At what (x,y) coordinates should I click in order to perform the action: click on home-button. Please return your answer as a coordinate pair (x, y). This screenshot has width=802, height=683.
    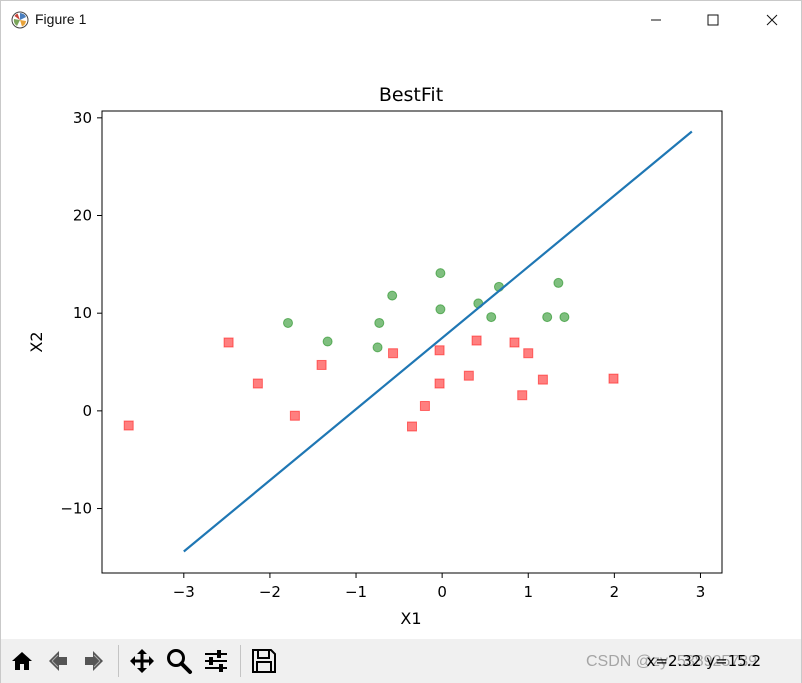
    Looking at the image, I should click on (22, 661).